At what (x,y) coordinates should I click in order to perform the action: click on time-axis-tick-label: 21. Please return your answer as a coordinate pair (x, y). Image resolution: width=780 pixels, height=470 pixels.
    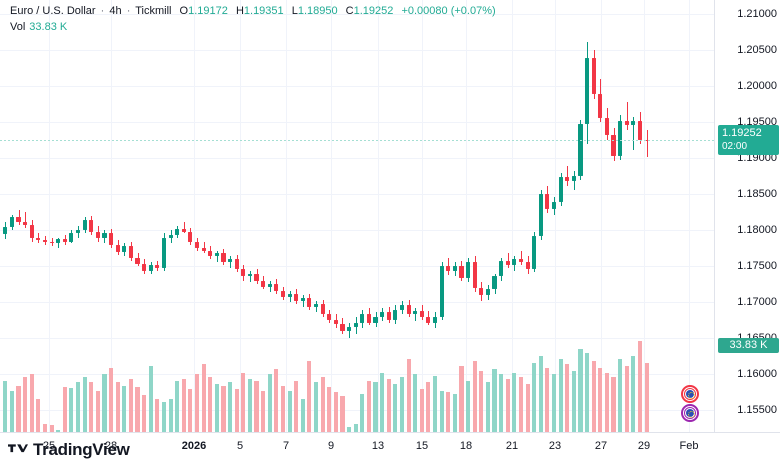
    Looking at the image, I should click on (512, 446).